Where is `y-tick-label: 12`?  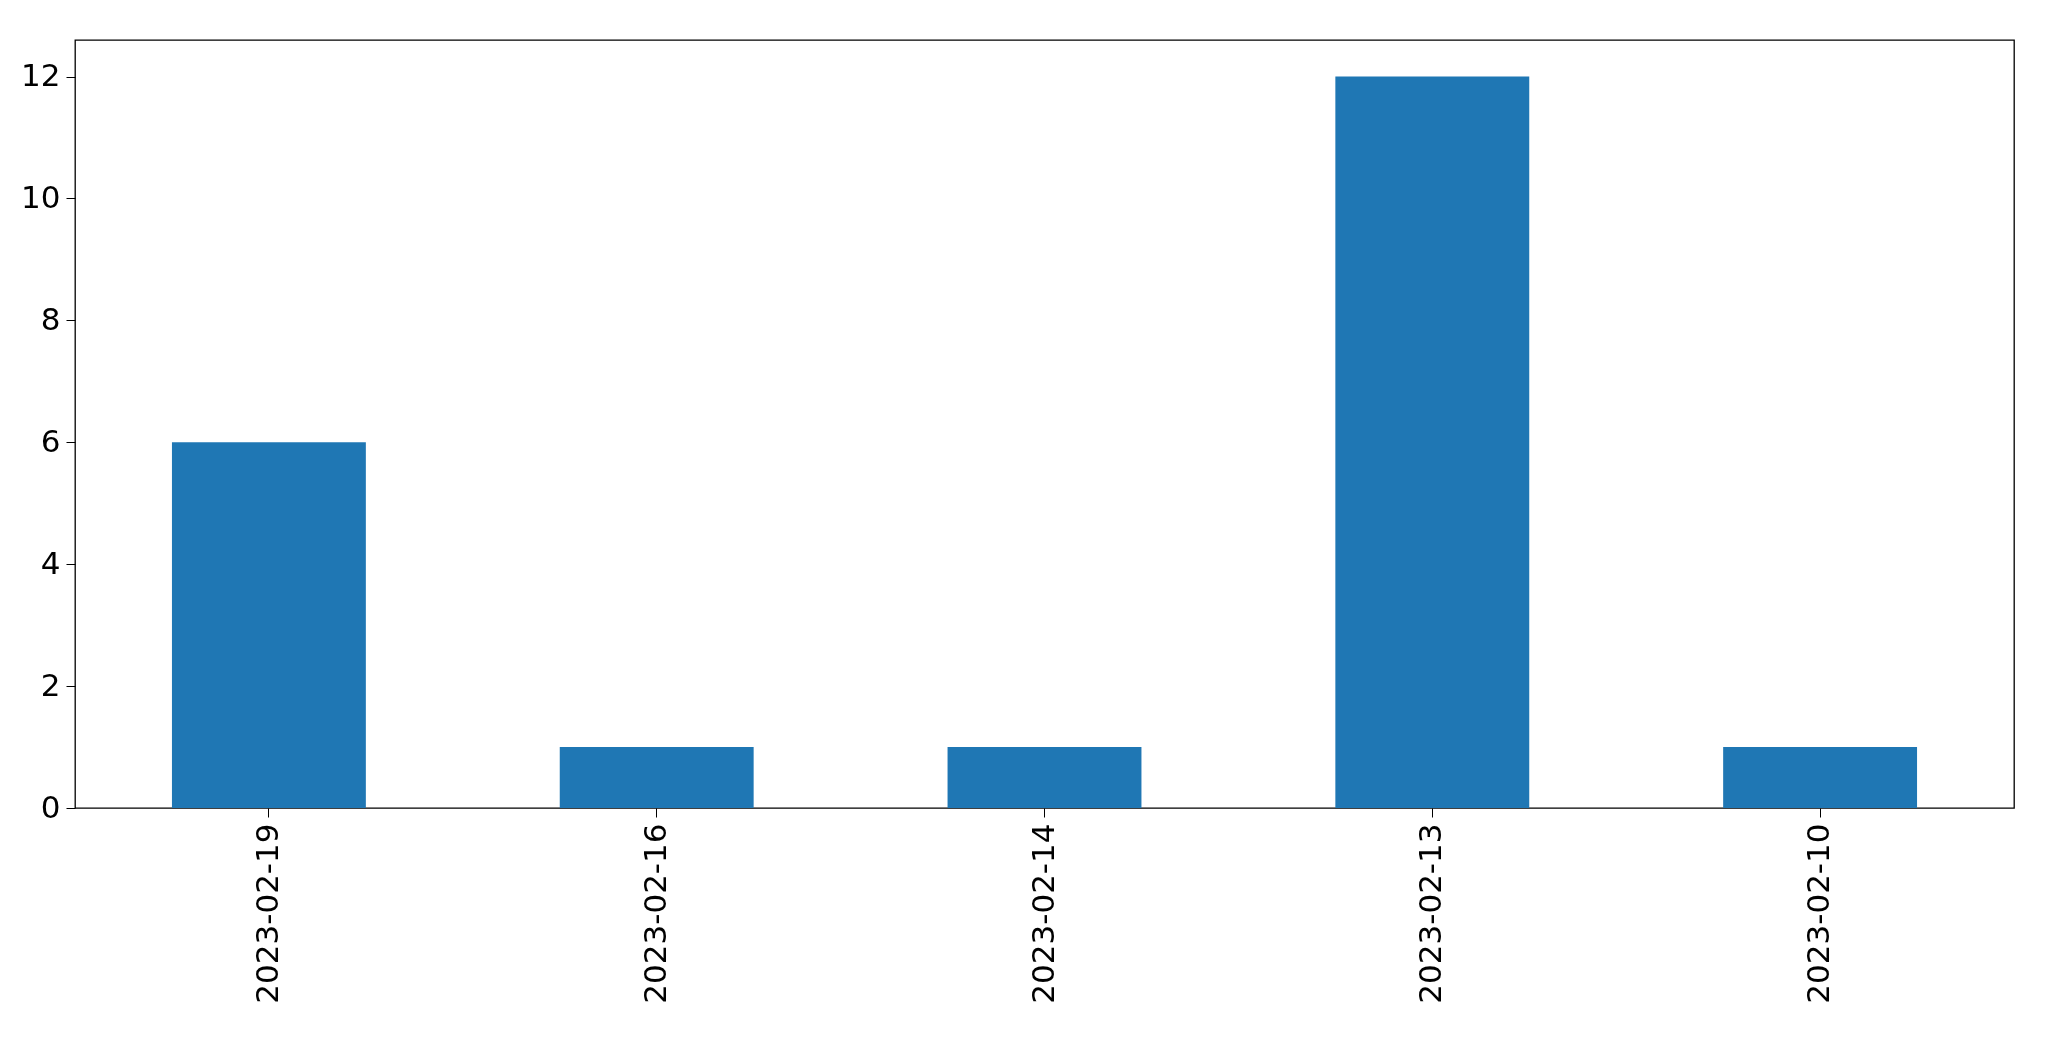 y-tick-label: 12 is located at coordinates (41, 75).